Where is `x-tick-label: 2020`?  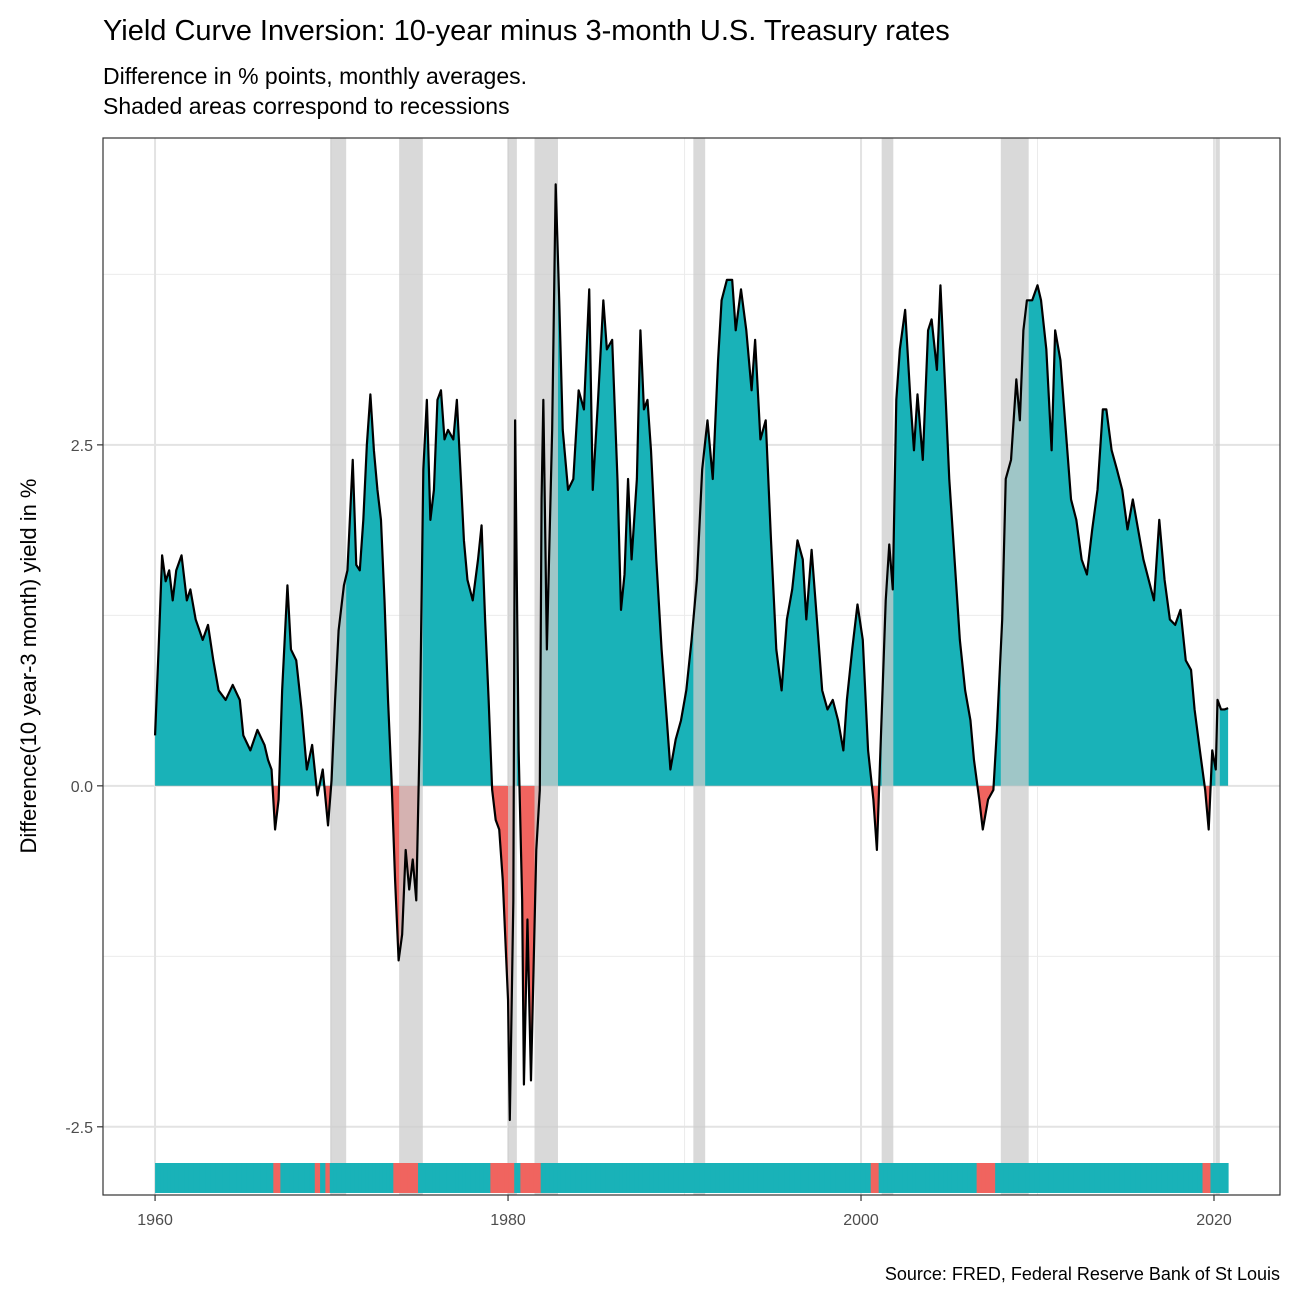 x-tick-label: 2020 is located at coordinates (1214, 1220).